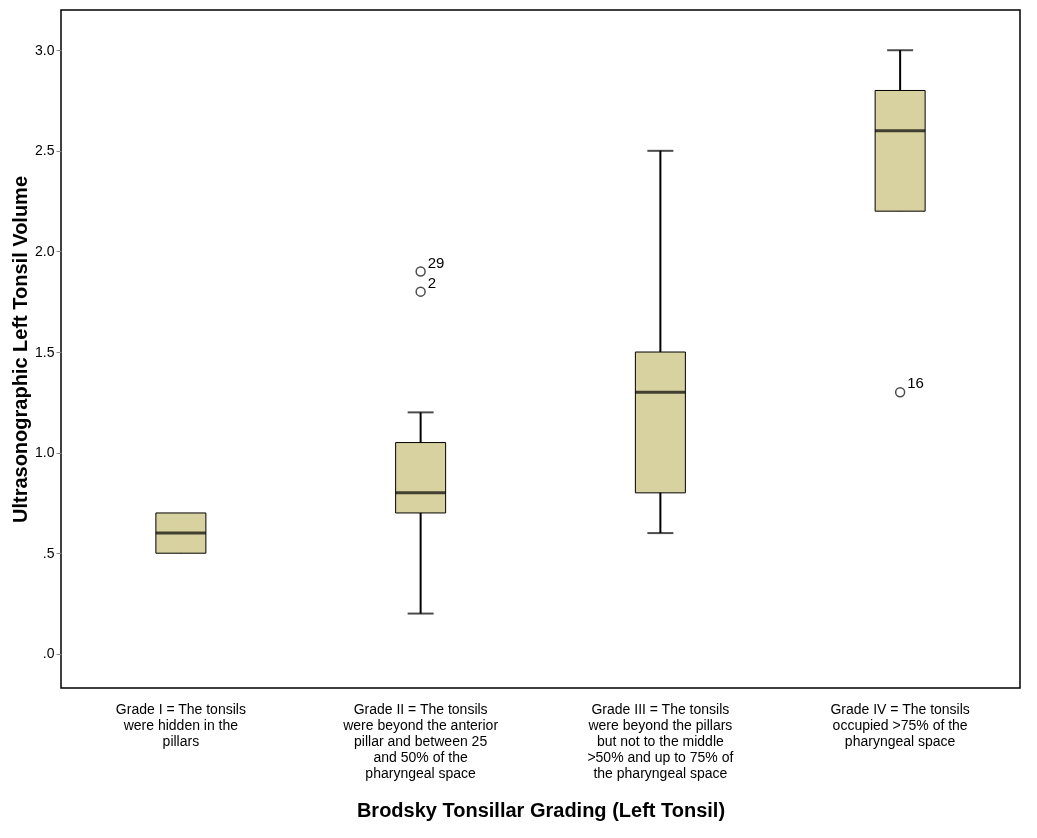 This screenshot has width=1037, height=838. What do you see at coordinates (45, 351) in the screenshot?
I see `y-tick-label: 1.5` at bounding box center [45, 351].